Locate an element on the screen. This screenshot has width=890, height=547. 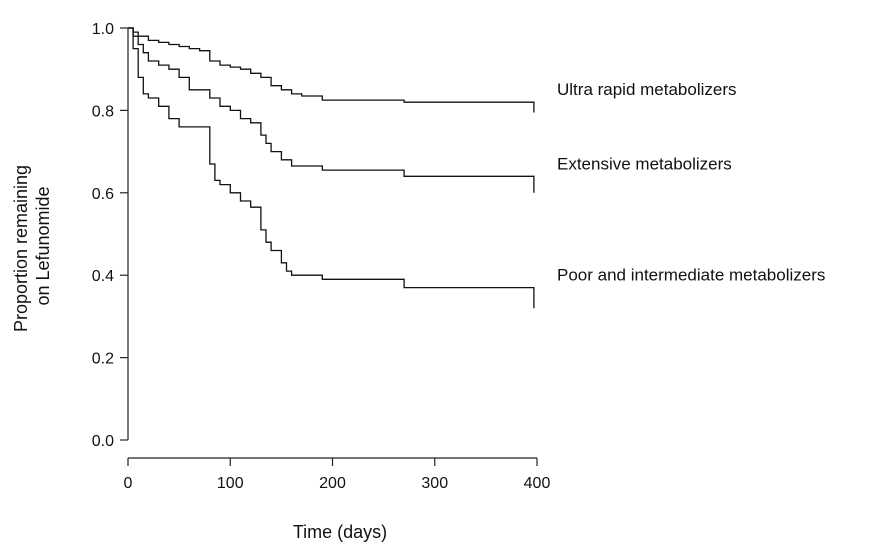
y-axis-title-line-1: Proportion remaining is located at coordinates (21, 248).